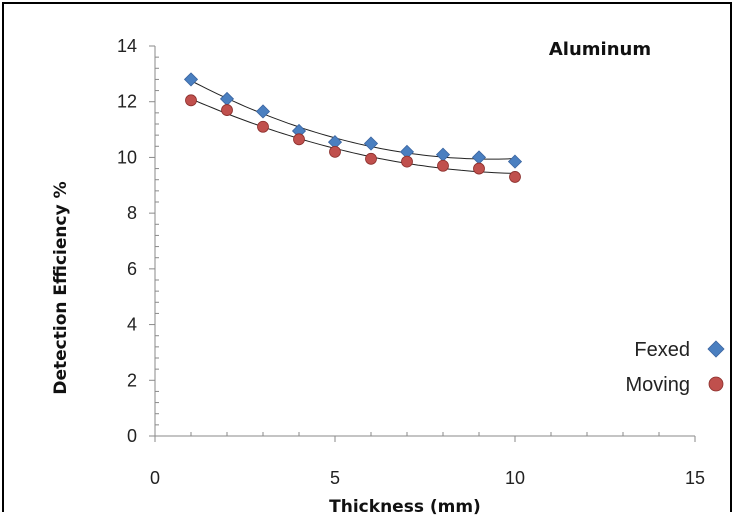  Describe the element at coordinates (716, 384) in the screenshot. I see `legend-marker-moving` at that location.